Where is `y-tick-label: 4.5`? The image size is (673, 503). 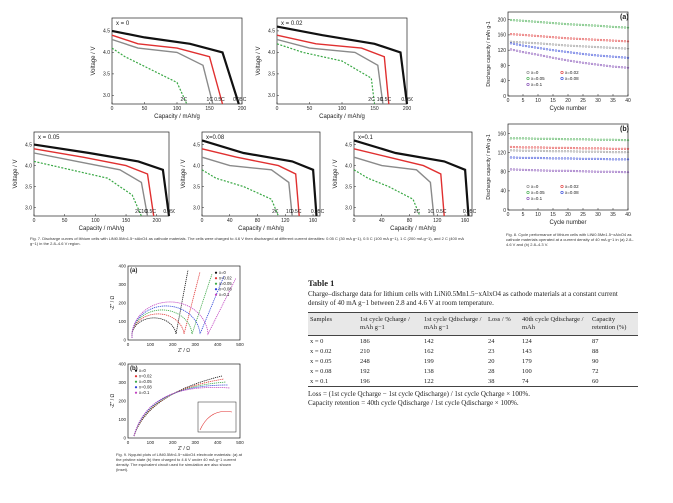
y-tick-label: 4.5 is located at coordinates (348, 145).